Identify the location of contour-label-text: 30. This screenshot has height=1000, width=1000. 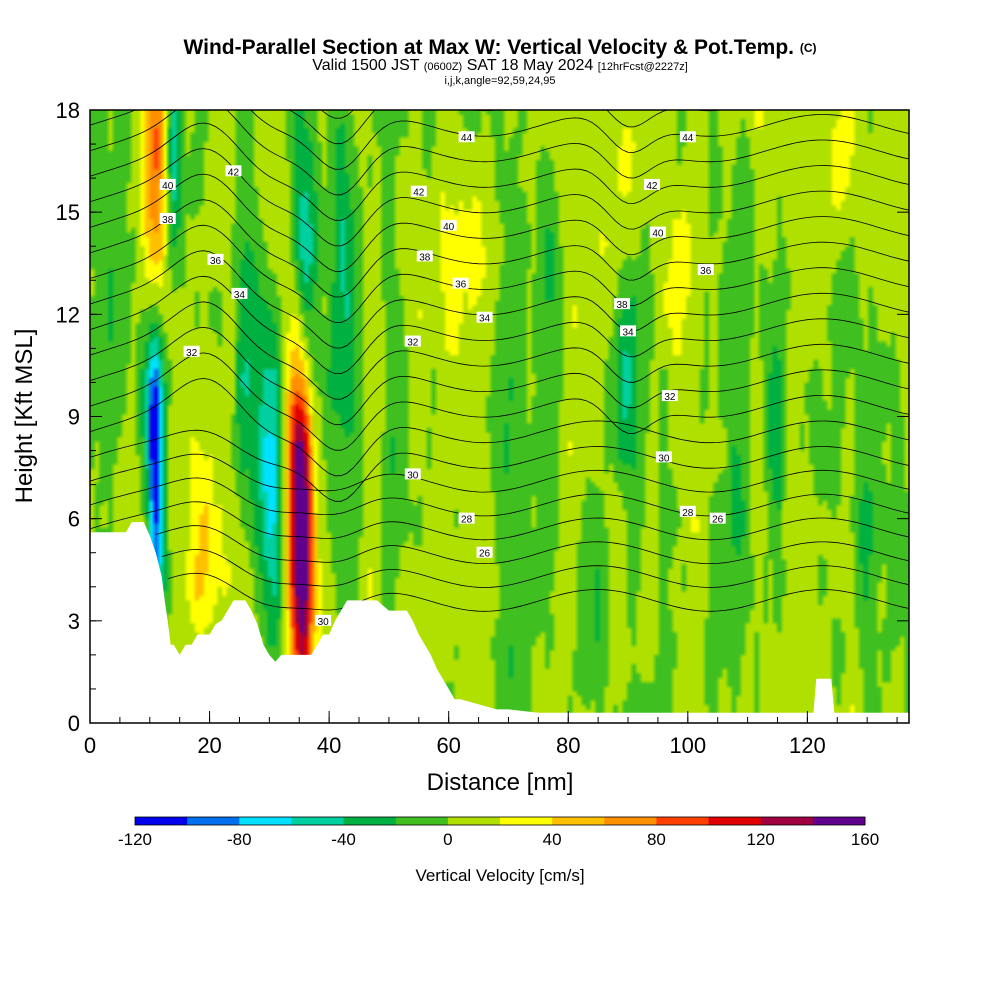
(324, 622).